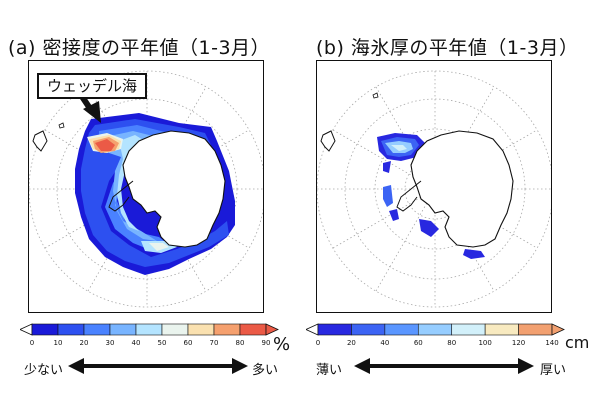 This screenshot has width=600, height=400. What do you see at coordinates (44, 370) in the screenshot?
I see `concentration-low-label: 少ない` at bounding box center [44, 370].